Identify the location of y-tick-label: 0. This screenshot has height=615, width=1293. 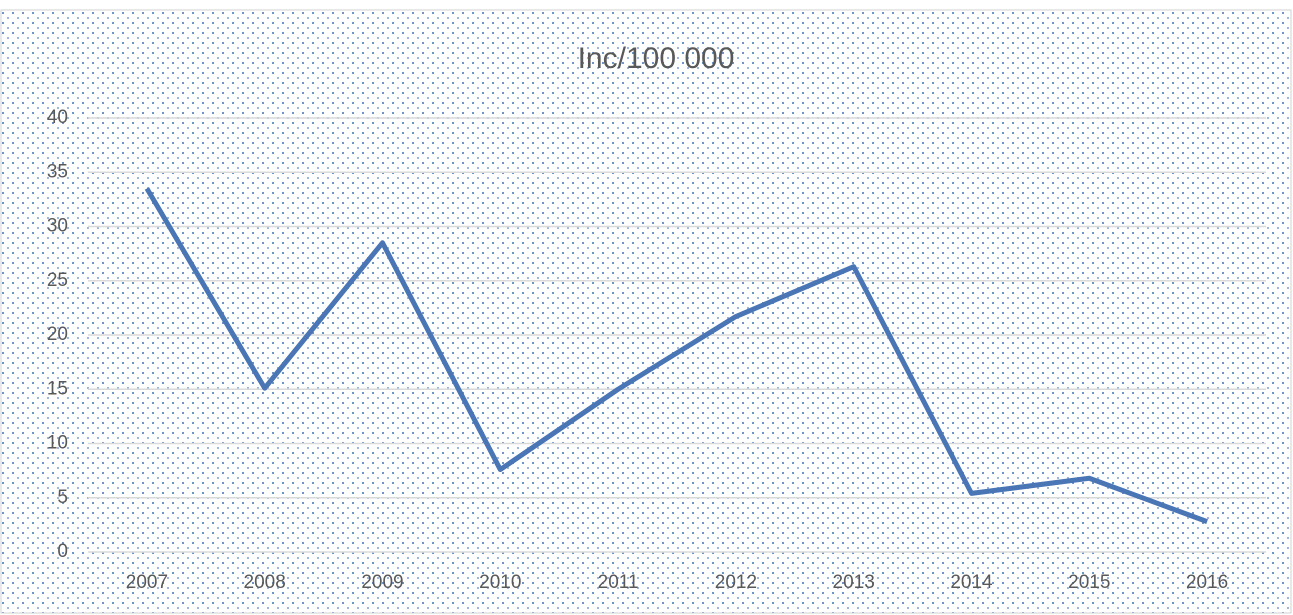
(62, 551).